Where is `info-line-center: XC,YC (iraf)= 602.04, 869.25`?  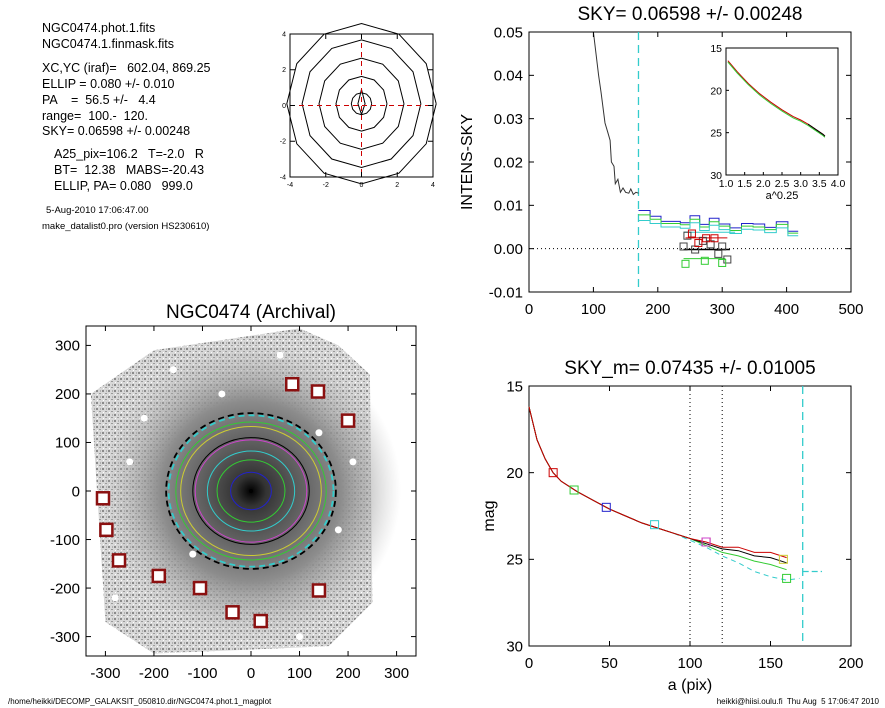
info-line-center: XC,YC (iraf)= 602.04, 869.25 is located at coordinates (126, 68).